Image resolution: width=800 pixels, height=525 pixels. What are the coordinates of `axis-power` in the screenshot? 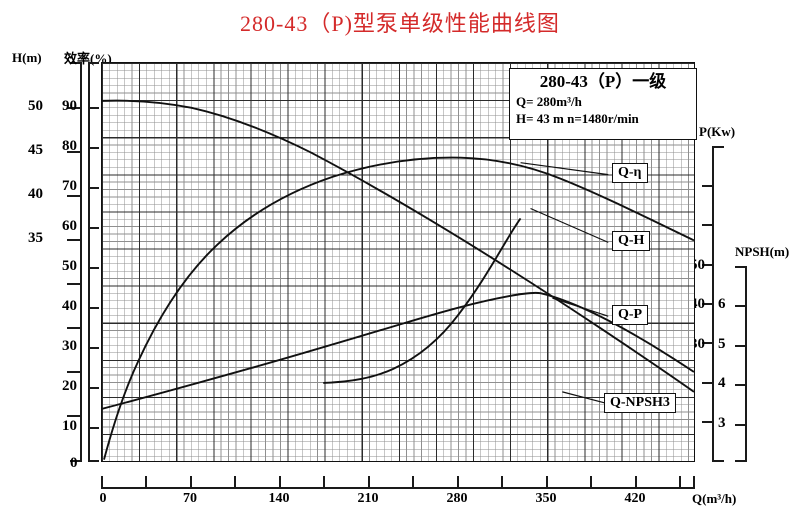 It's located at (713, 304).